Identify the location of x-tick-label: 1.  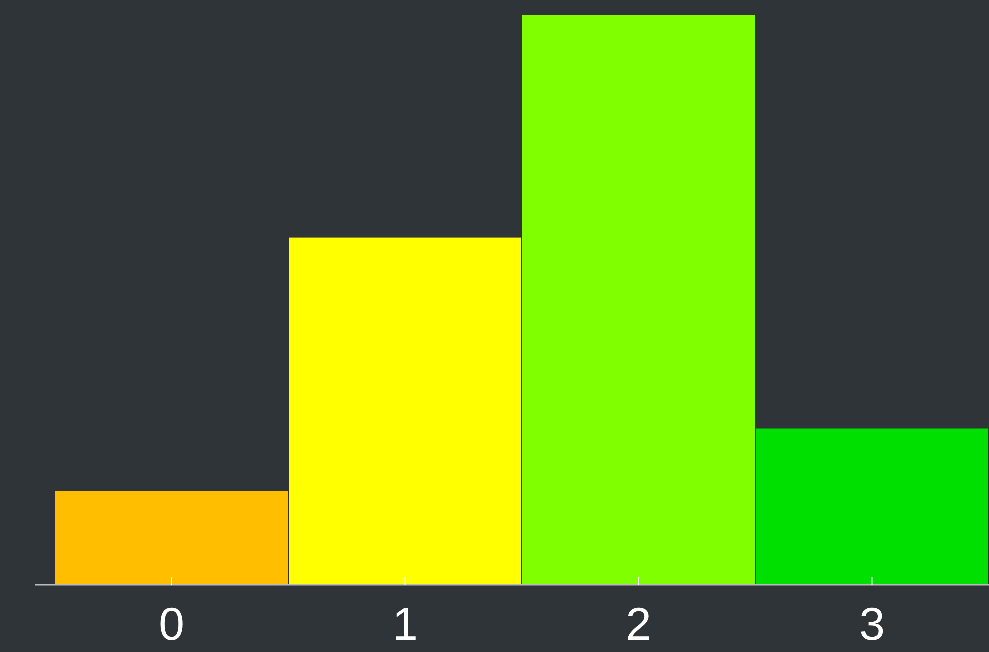
(405, 624).